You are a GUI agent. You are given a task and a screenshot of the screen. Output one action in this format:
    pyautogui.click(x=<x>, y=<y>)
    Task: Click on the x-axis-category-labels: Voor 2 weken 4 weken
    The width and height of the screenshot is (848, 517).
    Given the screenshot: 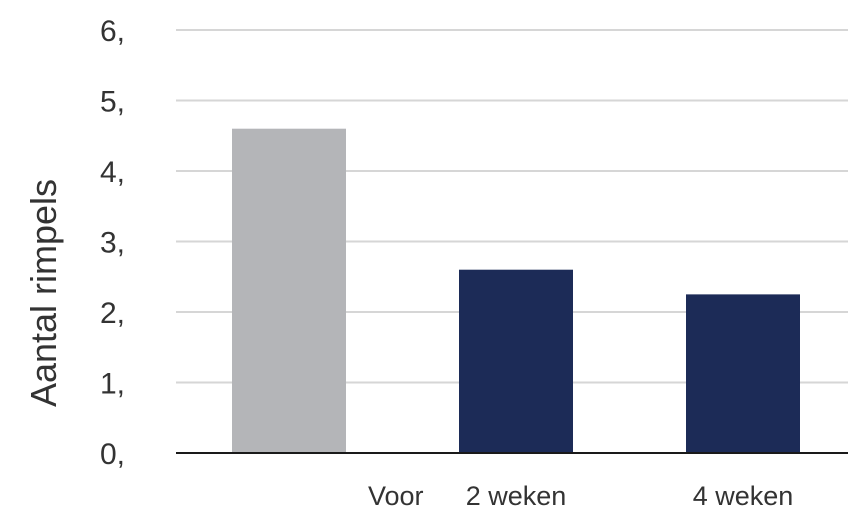 What is the action you would take?
    pyautogui.click(x=580, y=496)
    